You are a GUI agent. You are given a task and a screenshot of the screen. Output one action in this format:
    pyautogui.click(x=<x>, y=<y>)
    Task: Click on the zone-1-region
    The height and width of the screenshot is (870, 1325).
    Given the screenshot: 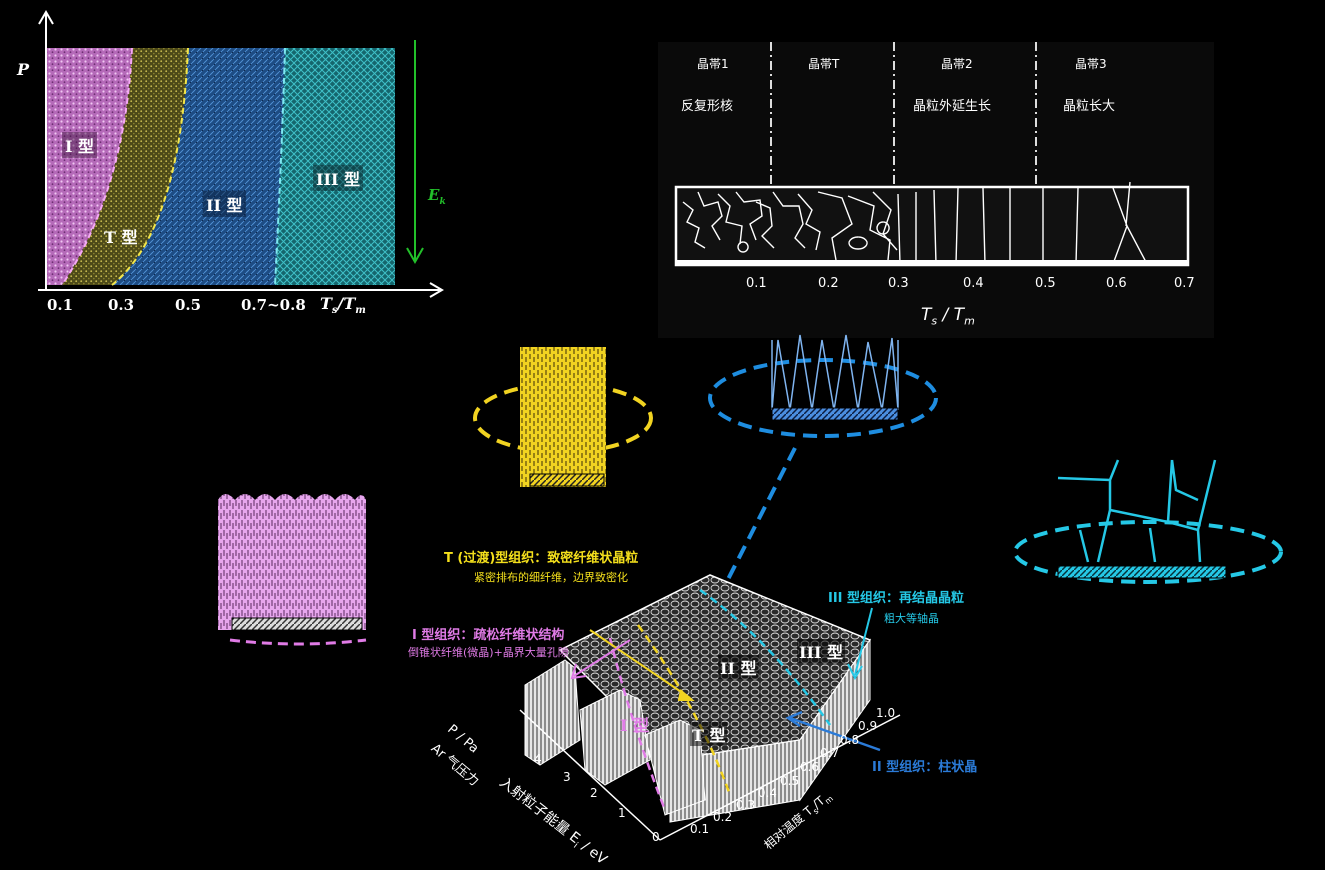 What is the action you would take?
    pyautogui.click(x=89, y=166)
    